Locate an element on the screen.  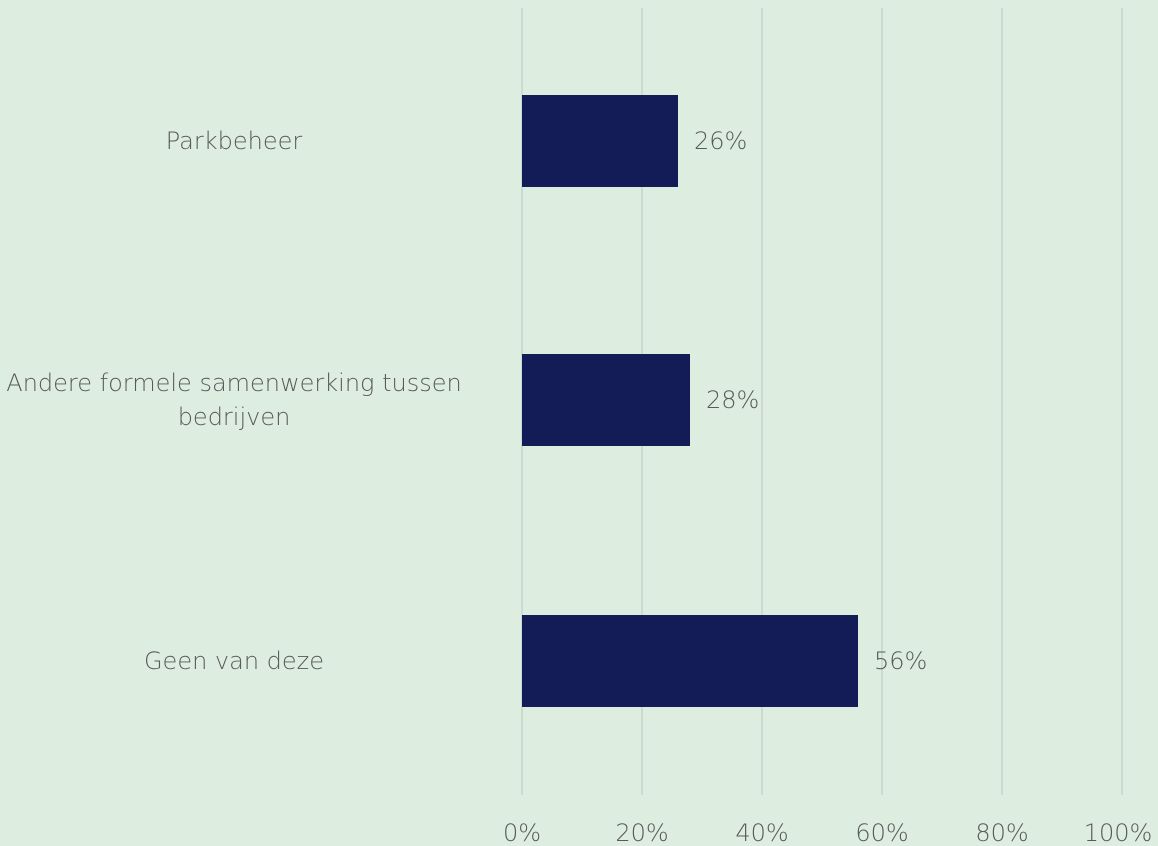
category-label-line: bedrijven is located at coordinates (234, 417).